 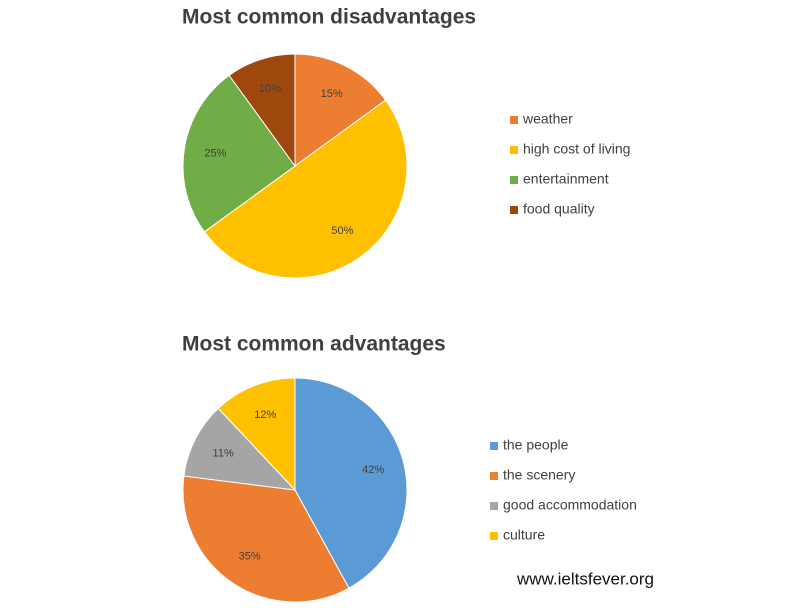 What do you see at coordinates (559, 209) in the screenshot?
I see `legend-label: food quality` at bounding box center [559, 209].